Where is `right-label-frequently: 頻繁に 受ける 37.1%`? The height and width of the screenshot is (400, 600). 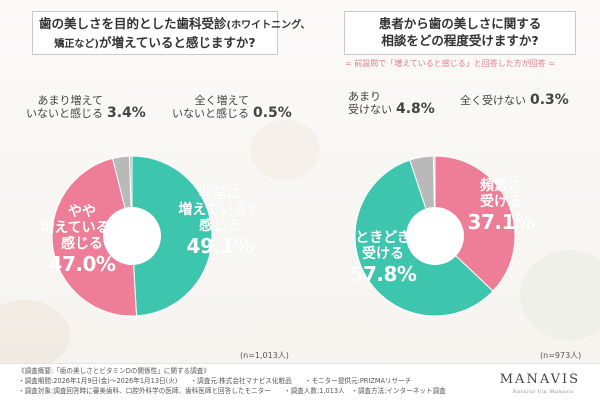 right-label-frequently: 頻繁に 受ける 37.1% is located at coordinates (501, 206).